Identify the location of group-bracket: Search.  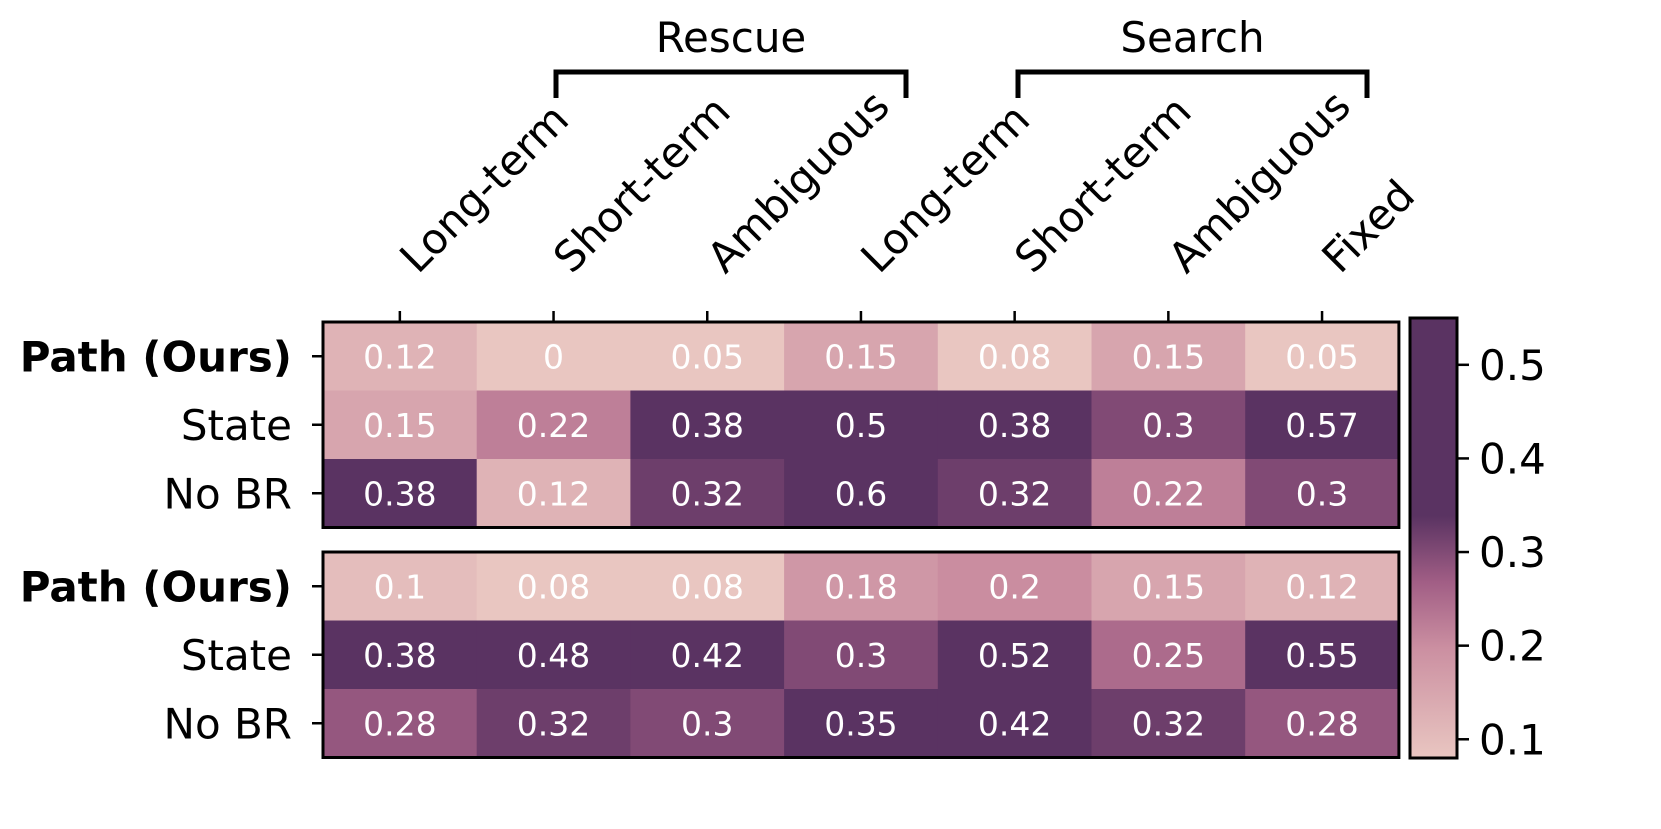
(1192, 55).